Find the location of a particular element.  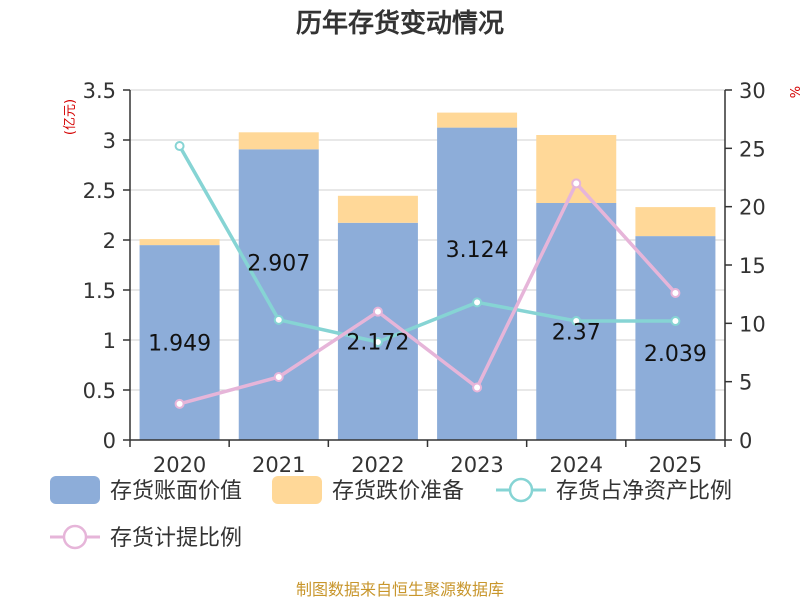

legend-item: 存货计提比例 is located at coordinates (146, 537).